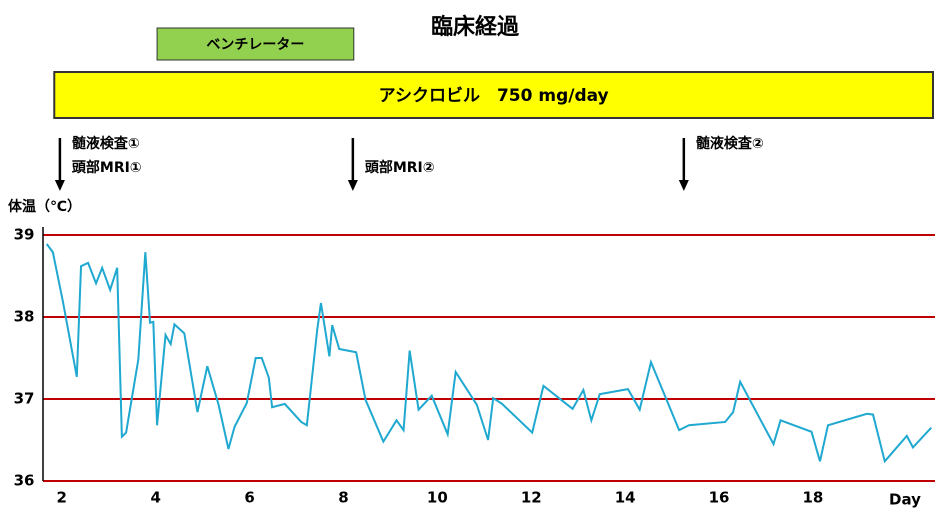 Image resolution: width=937 pixels, height=515 pixels. Describe the element at coordinates (437, 498) in the screenshot. I see `x-tick-label: 10` at that location.